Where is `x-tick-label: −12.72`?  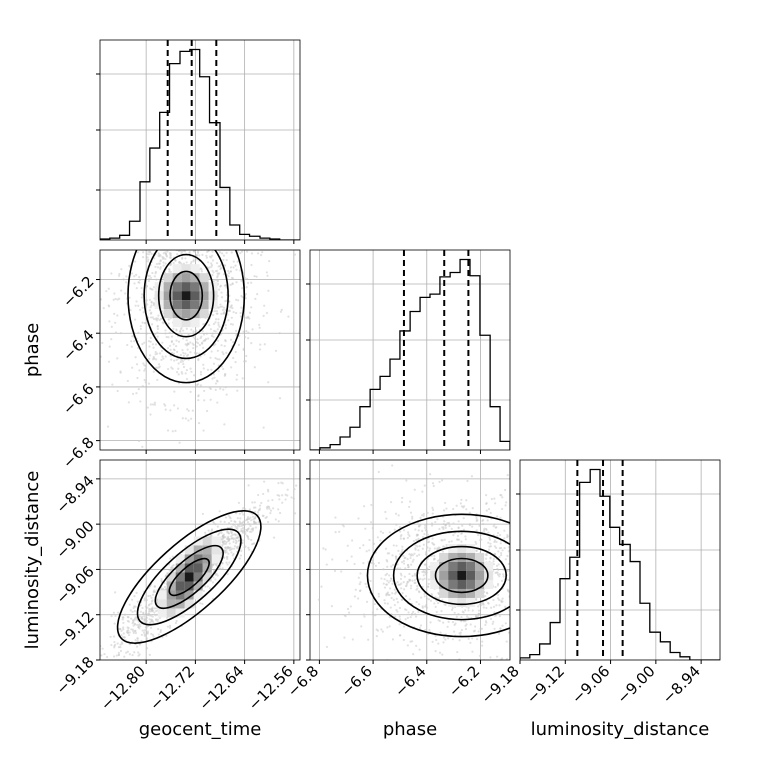
x-tick-label: −12.72 is located at coordinates (172, 688).